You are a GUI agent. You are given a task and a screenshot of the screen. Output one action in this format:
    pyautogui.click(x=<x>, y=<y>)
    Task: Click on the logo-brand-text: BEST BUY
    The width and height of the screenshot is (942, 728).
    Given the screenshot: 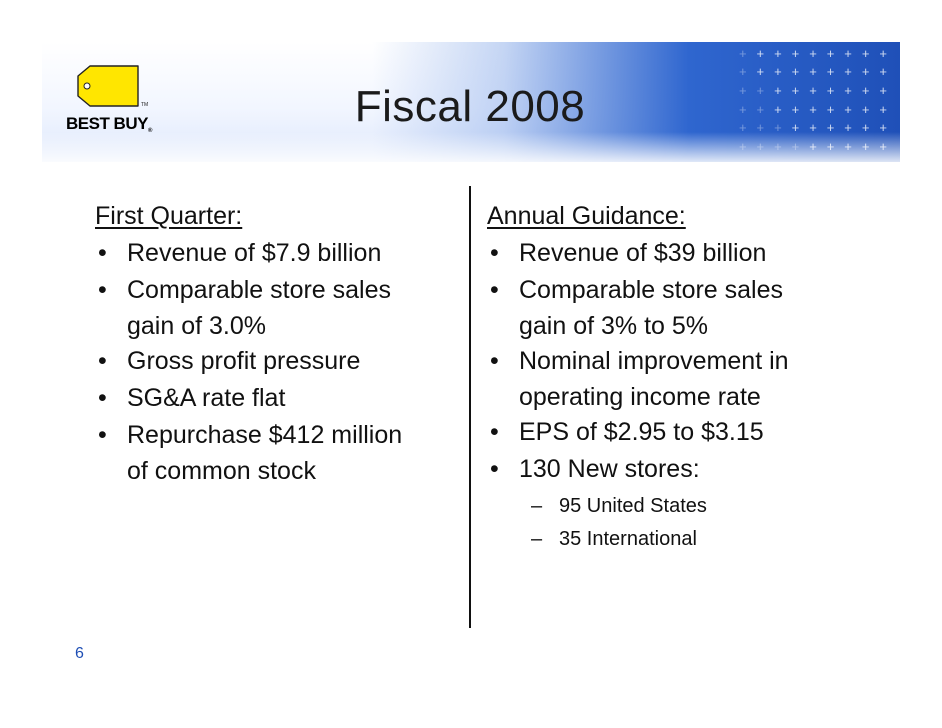 What is the action you would take?
    pyautogui.click(x=107, y=123)
    